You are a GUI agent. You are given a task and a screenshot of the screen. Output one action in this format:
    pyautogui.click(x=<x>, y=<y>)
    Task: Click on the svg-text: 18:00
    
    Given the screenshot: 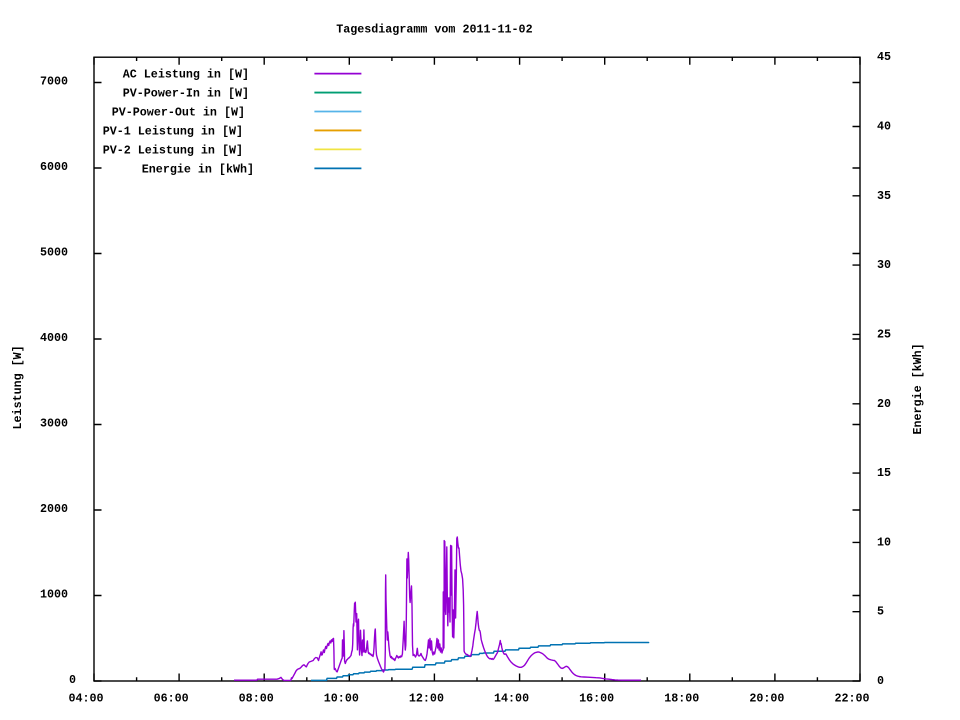 What is the action you would take?
    pyautogui.click(x=681, y=699)
    